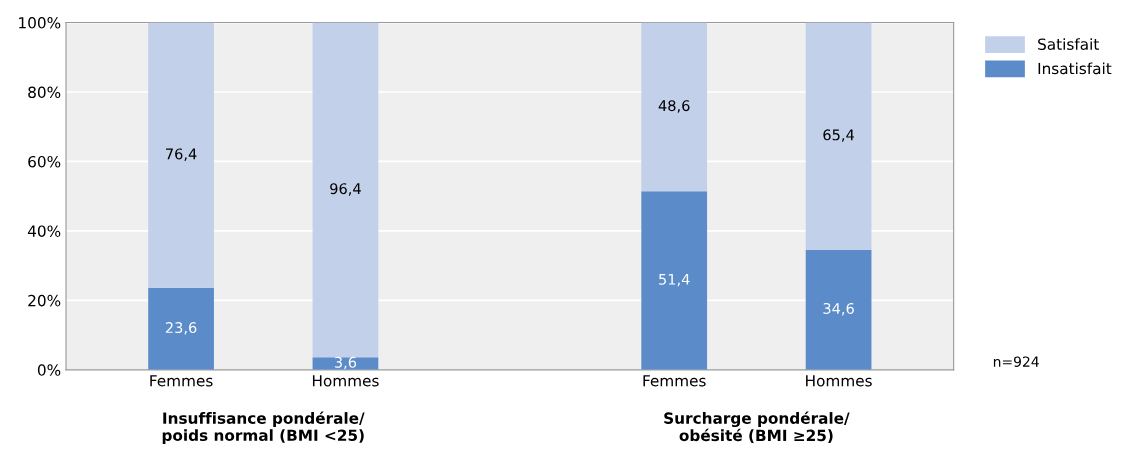  I want to click on data-label: 23,6, so click(181, 328).